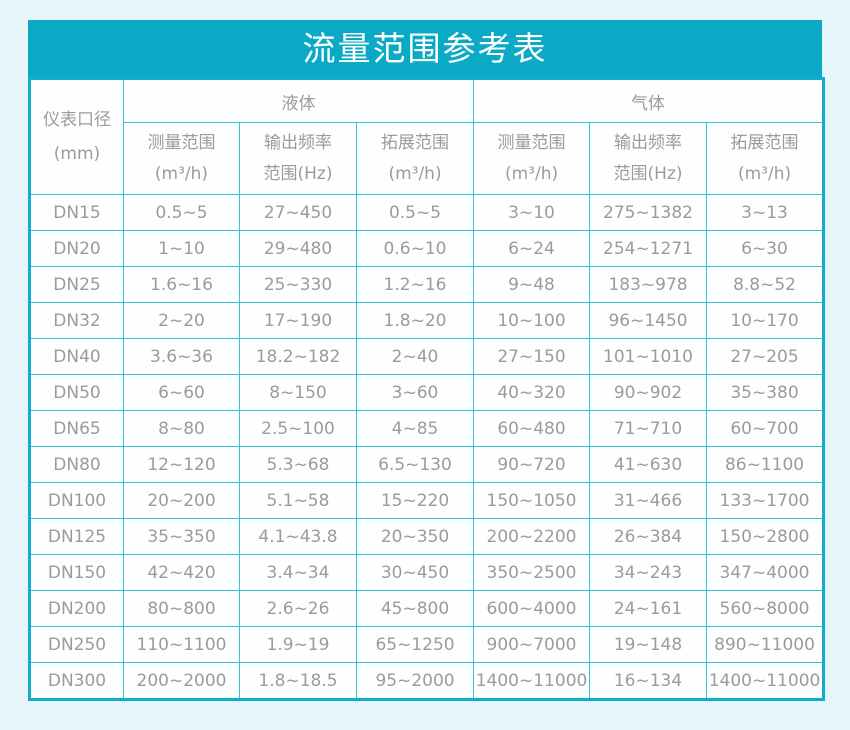  I want to click on gas-measure-range: 6~24, so click(532, 248).